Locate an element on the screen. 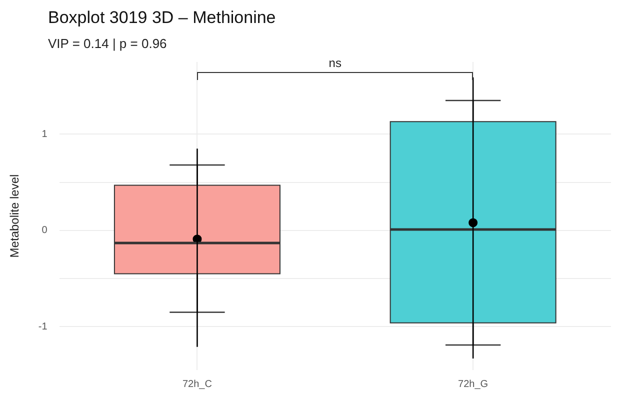 Image resolution: width=619 pixels, height=402 pixels. chart-subtitle: VIP = 0.14 | p = 0.96 is located at coordinates (107, 43).